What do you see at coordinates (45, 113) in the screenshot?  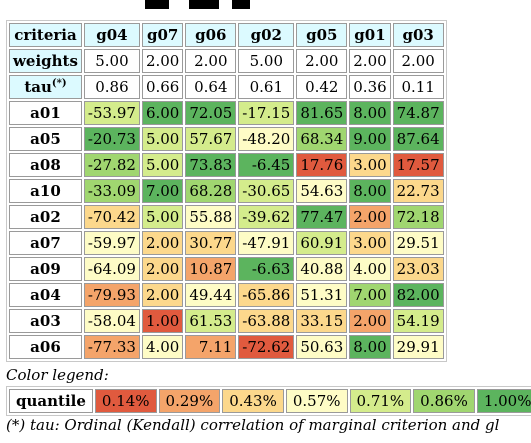 I see `action-label: a01` at bounding box center [45, 113].